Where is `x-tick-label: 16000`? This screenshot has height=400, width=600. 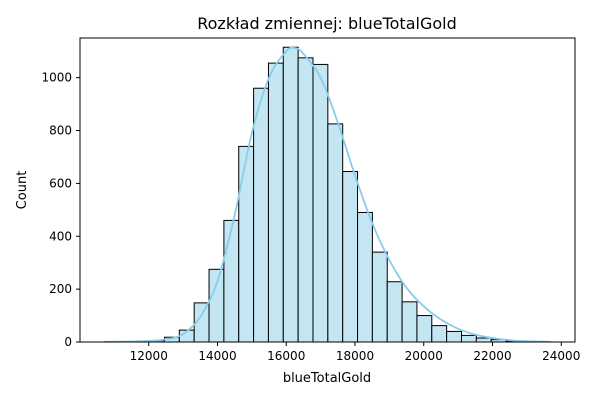 x-tick-label: 16000 is located at coordinates (286, 356).